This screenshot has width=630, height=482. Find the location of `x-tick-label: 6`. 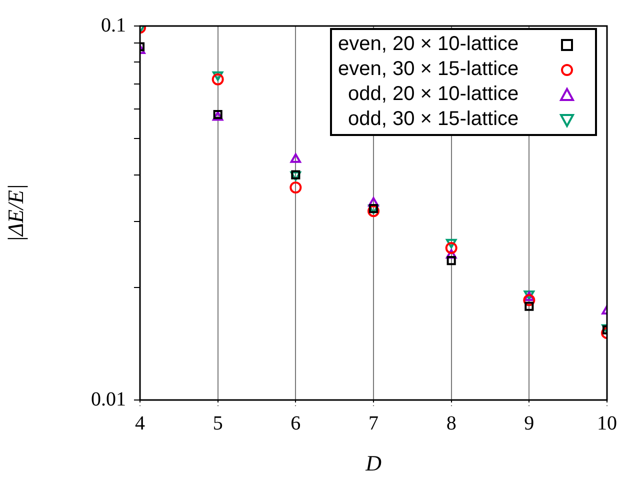

x-tick-label: 6 is located at coordinates (295, 423).